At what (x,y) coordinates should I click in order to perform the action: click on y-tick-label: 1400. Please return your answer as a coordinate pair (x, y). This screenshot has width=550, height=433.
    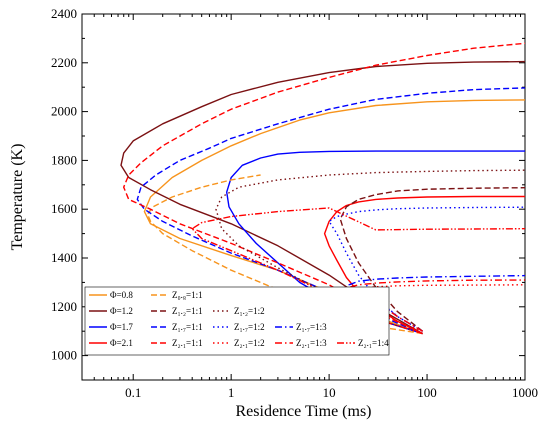
    Looking at the image, I should click on (64, 257).